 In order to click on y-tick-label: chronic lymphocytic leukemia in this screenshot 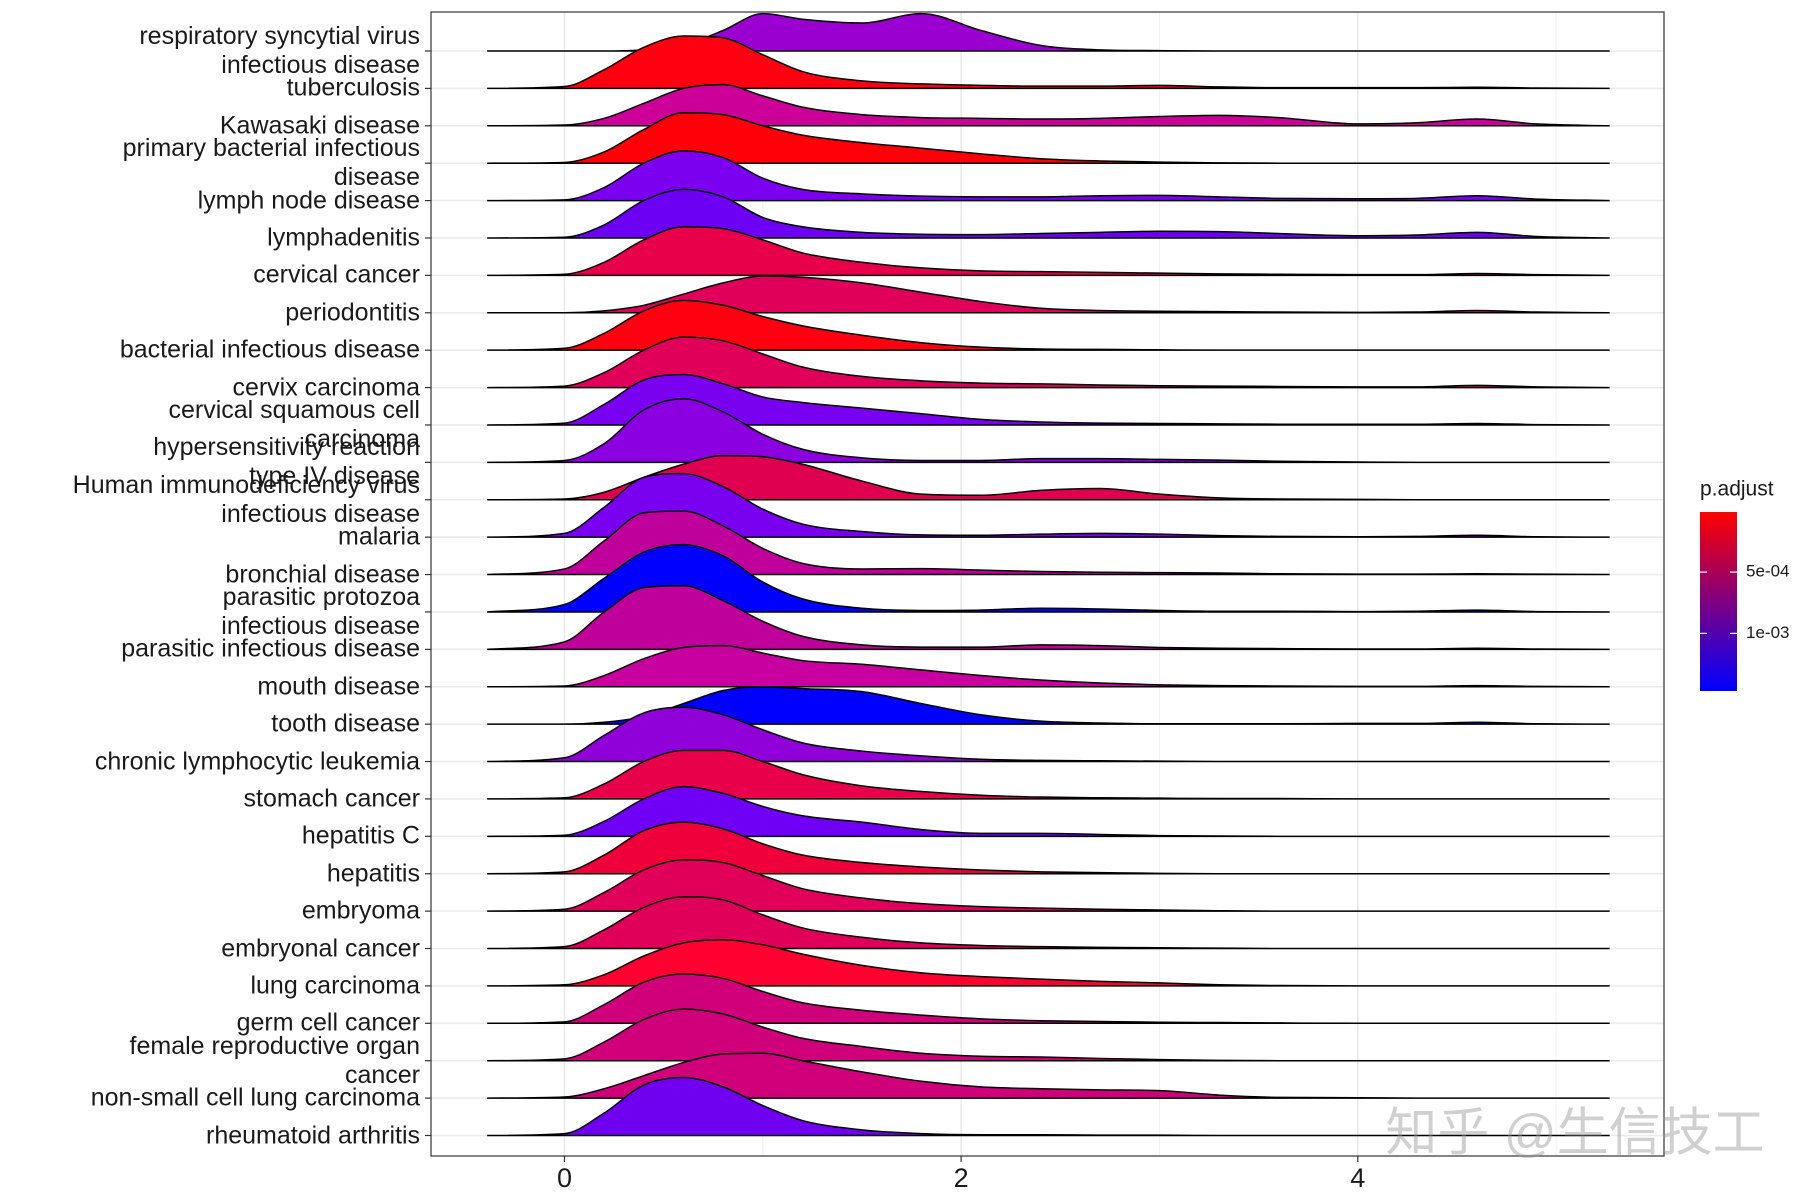, I will do `click(257, 761)`.